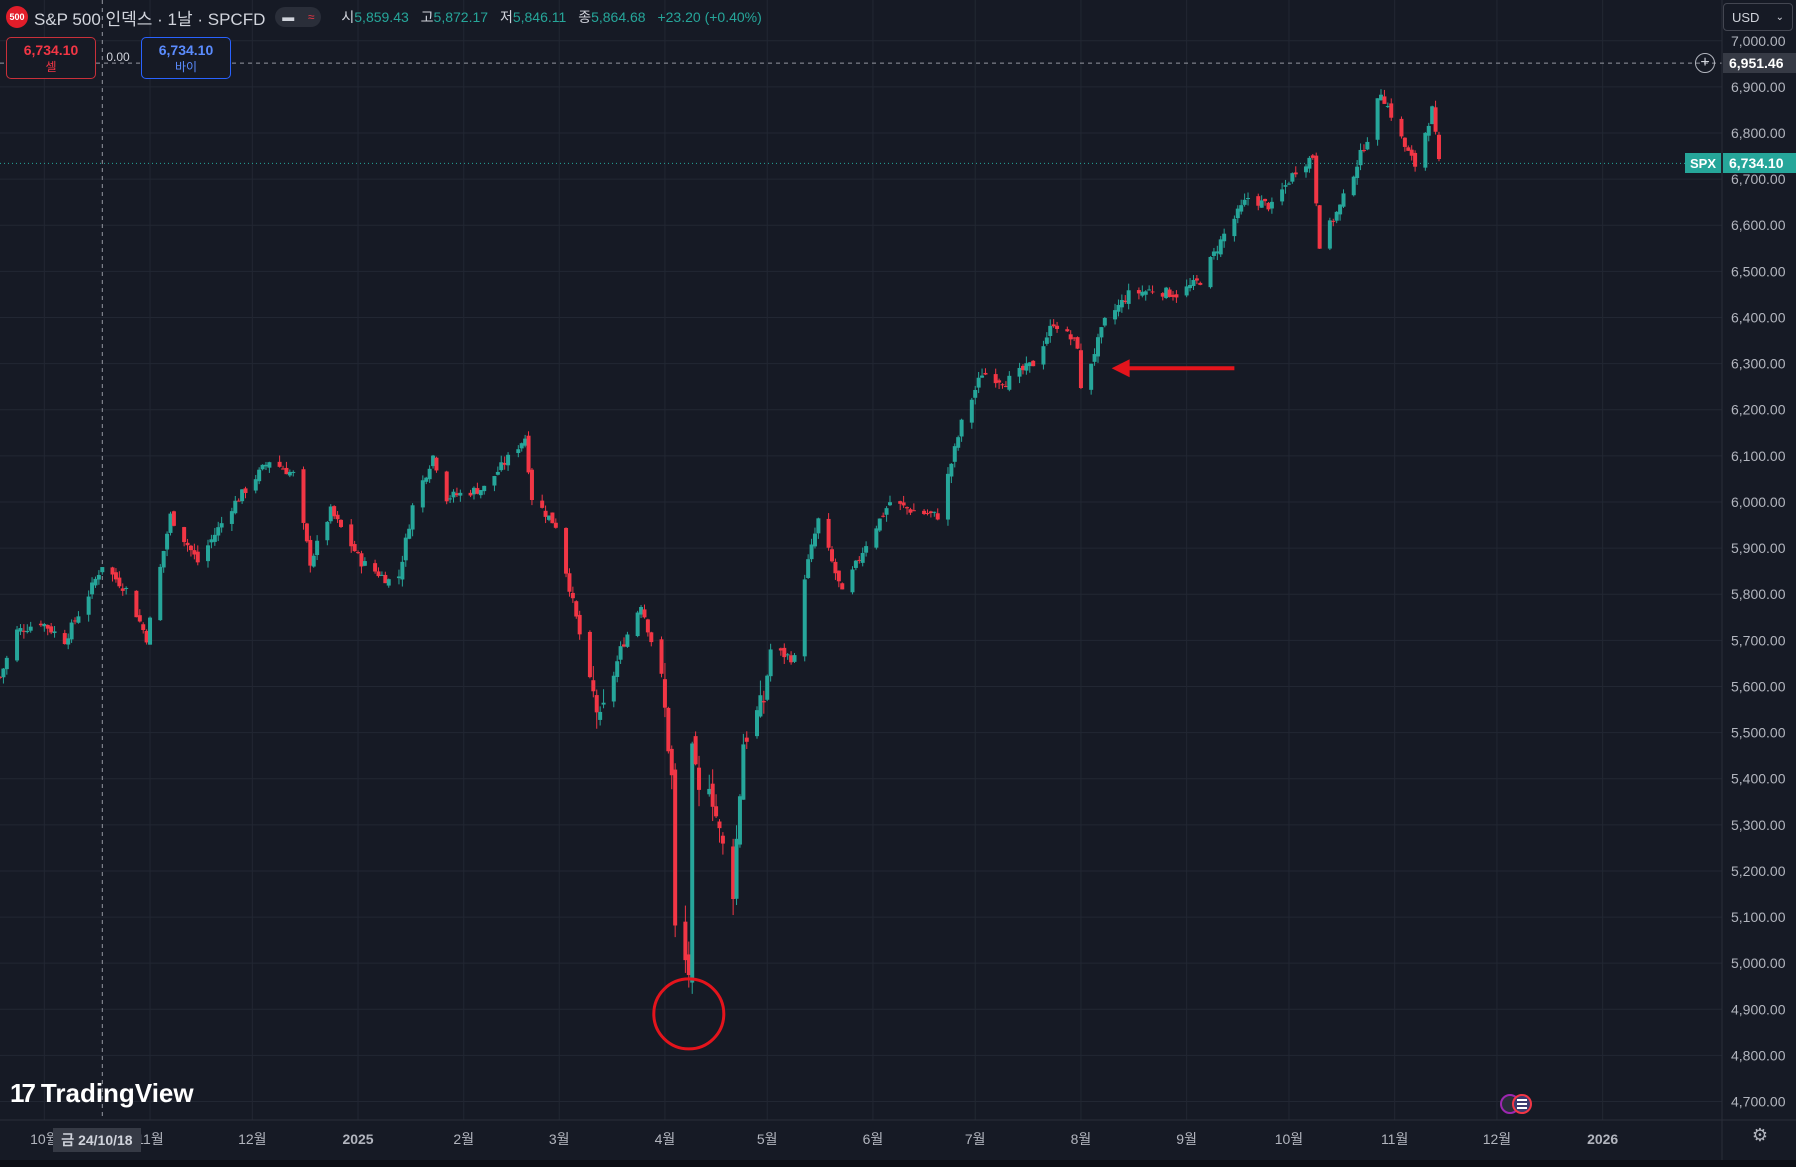 The width and height of the screenshot is (1796, 1167). I want to click on buy-button: 6,734.10 바이, so click(186, 58).